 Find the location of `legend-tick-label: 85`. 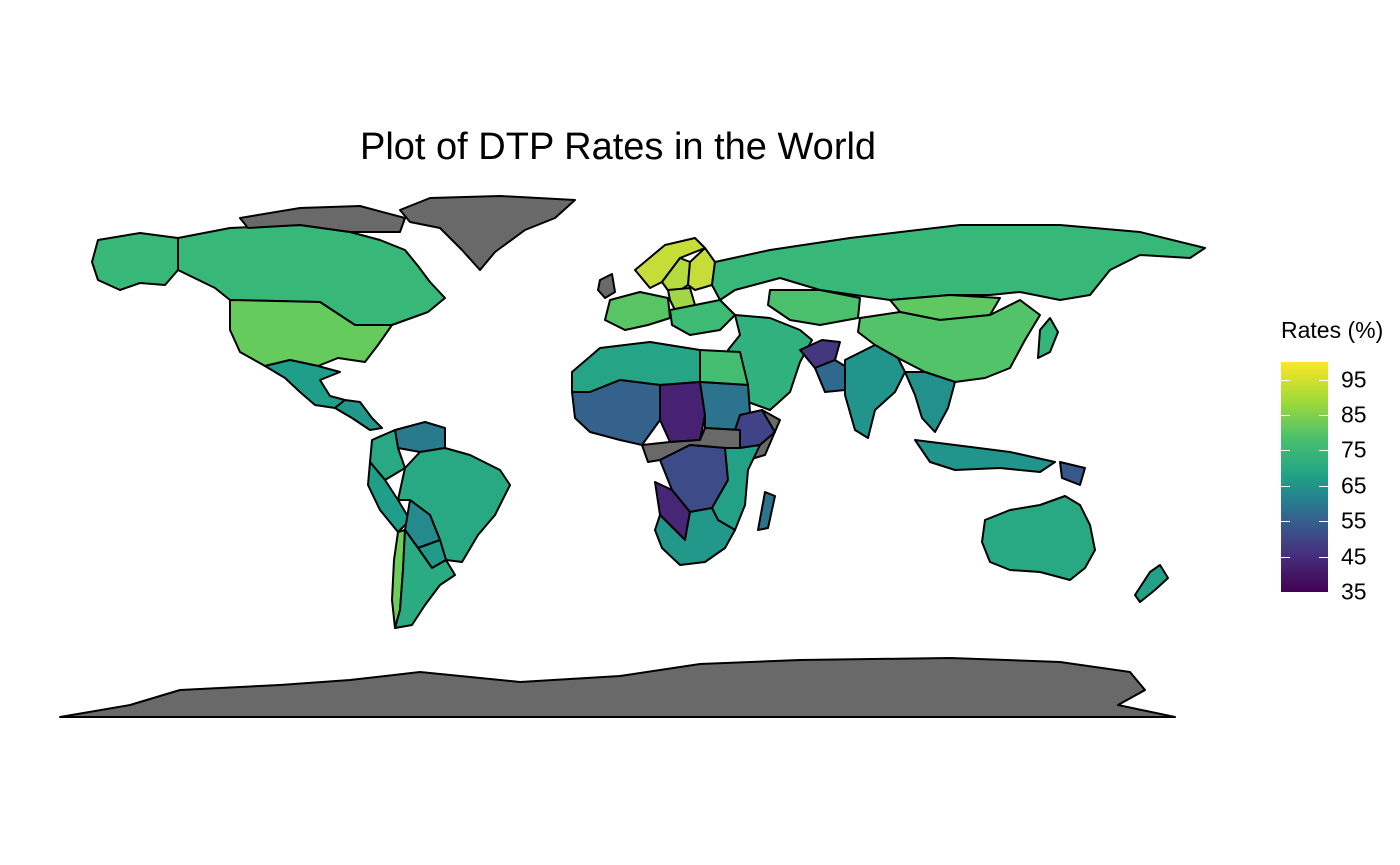

legend-tick-label: 85 is located at coordinates (1354, 414).